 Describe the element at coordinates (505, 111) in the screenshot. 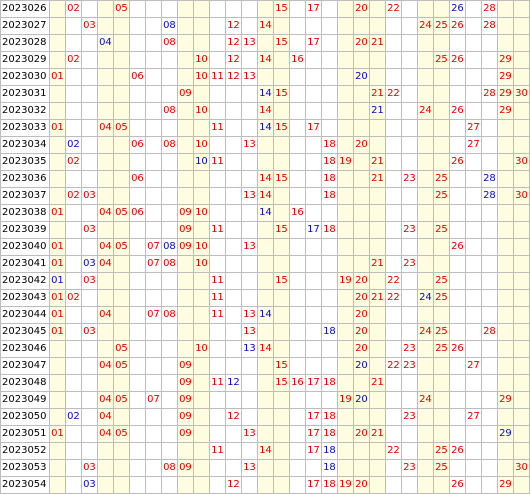

I see `drawn-number-red: 29` at that location.